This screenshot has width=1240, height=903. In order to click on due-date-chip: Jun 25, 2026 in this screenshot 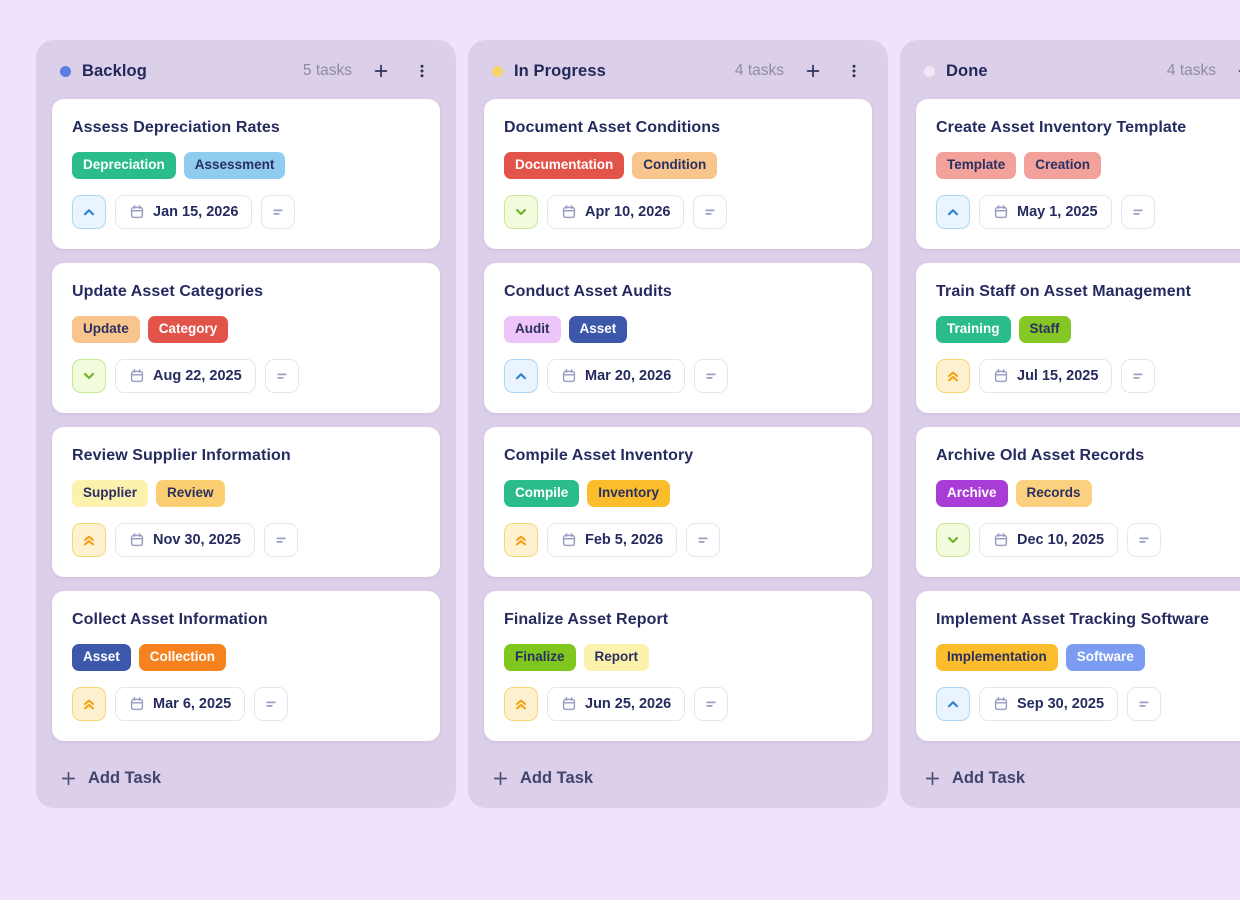, I will do `click(616, 703)`.